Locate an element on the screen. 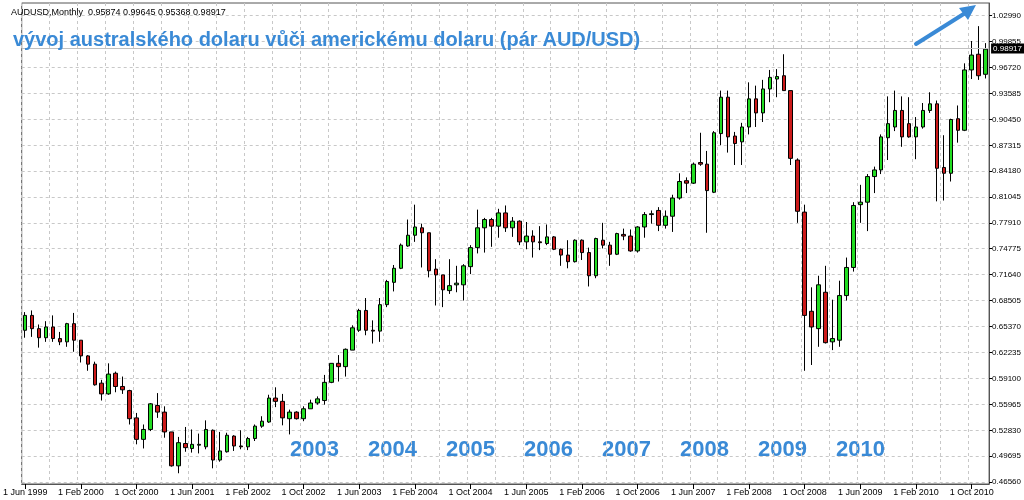 Image resolution: width=1024 pixels, height=500 pixels. y-tick-label: 0.81045 is located at coordinates (1007, 197).